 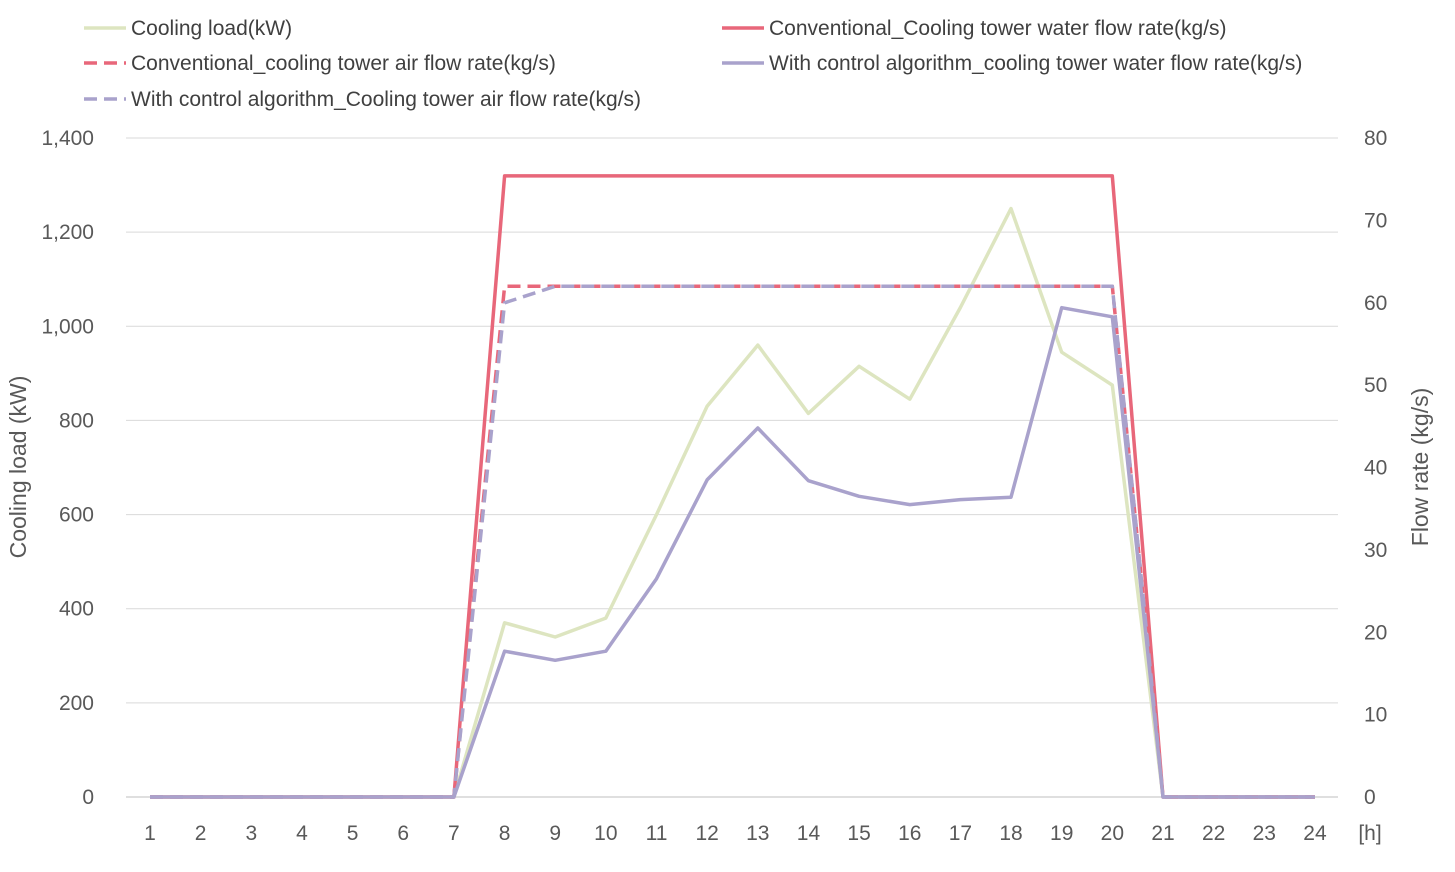 What do you see at coordinates (1375, 303) in the screenshot?
I see `right-tick-label: 60` at bounding box center [1375, 303].